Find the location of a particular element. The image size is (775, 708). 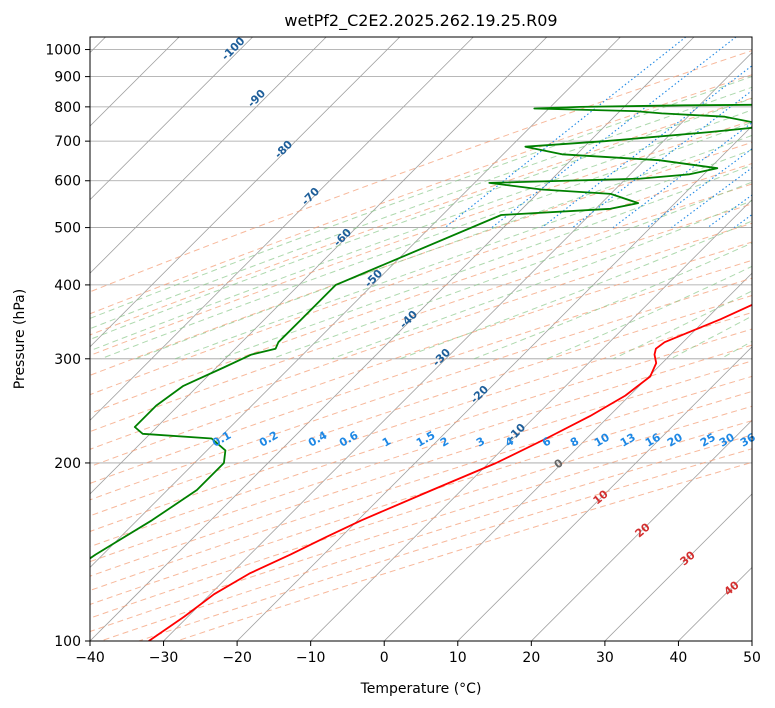

mixing-ratio-label: 2 is located at coordinates (444, 442).